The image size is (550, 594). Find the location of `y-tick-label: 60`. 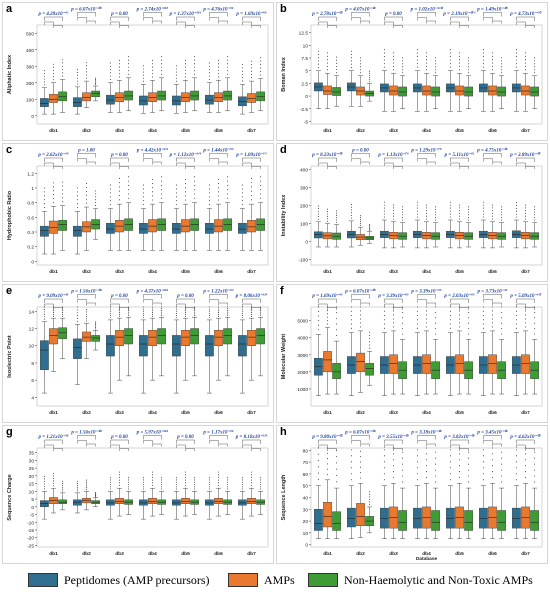

y-tick-label: 60 is located at coordinates (306, 475).